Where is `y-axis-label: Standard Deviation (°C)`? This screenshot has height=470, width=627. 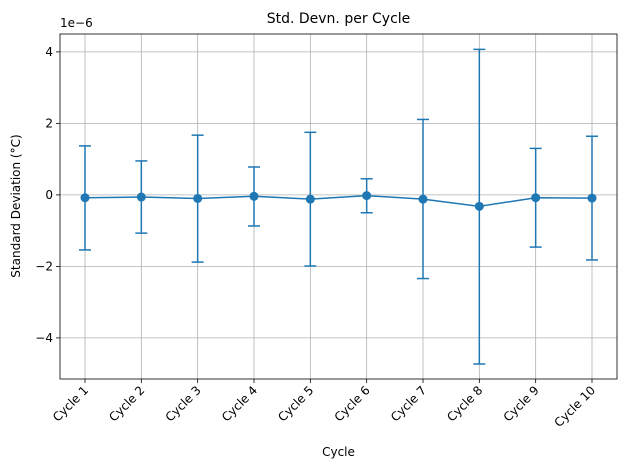 y-axis-label: Standard Deviation (°C) is located at coordinates (16, 205).